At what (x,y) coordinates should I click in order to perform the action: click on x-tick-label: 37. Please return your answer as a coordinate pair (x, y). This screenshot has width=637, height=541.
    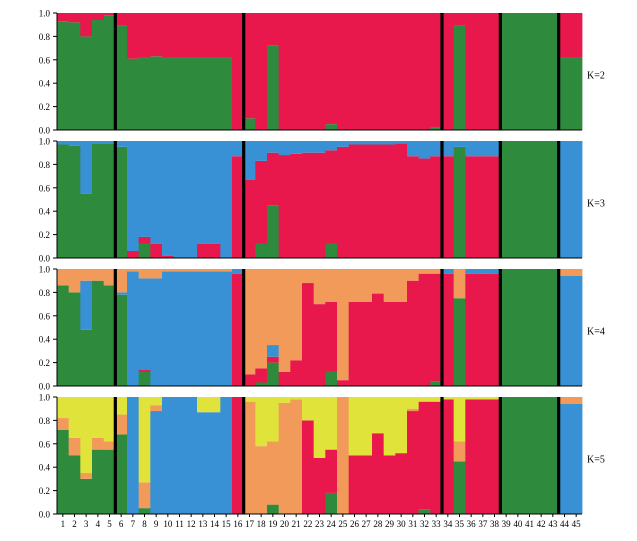
    Looking at the image, I should click on (483, 524).